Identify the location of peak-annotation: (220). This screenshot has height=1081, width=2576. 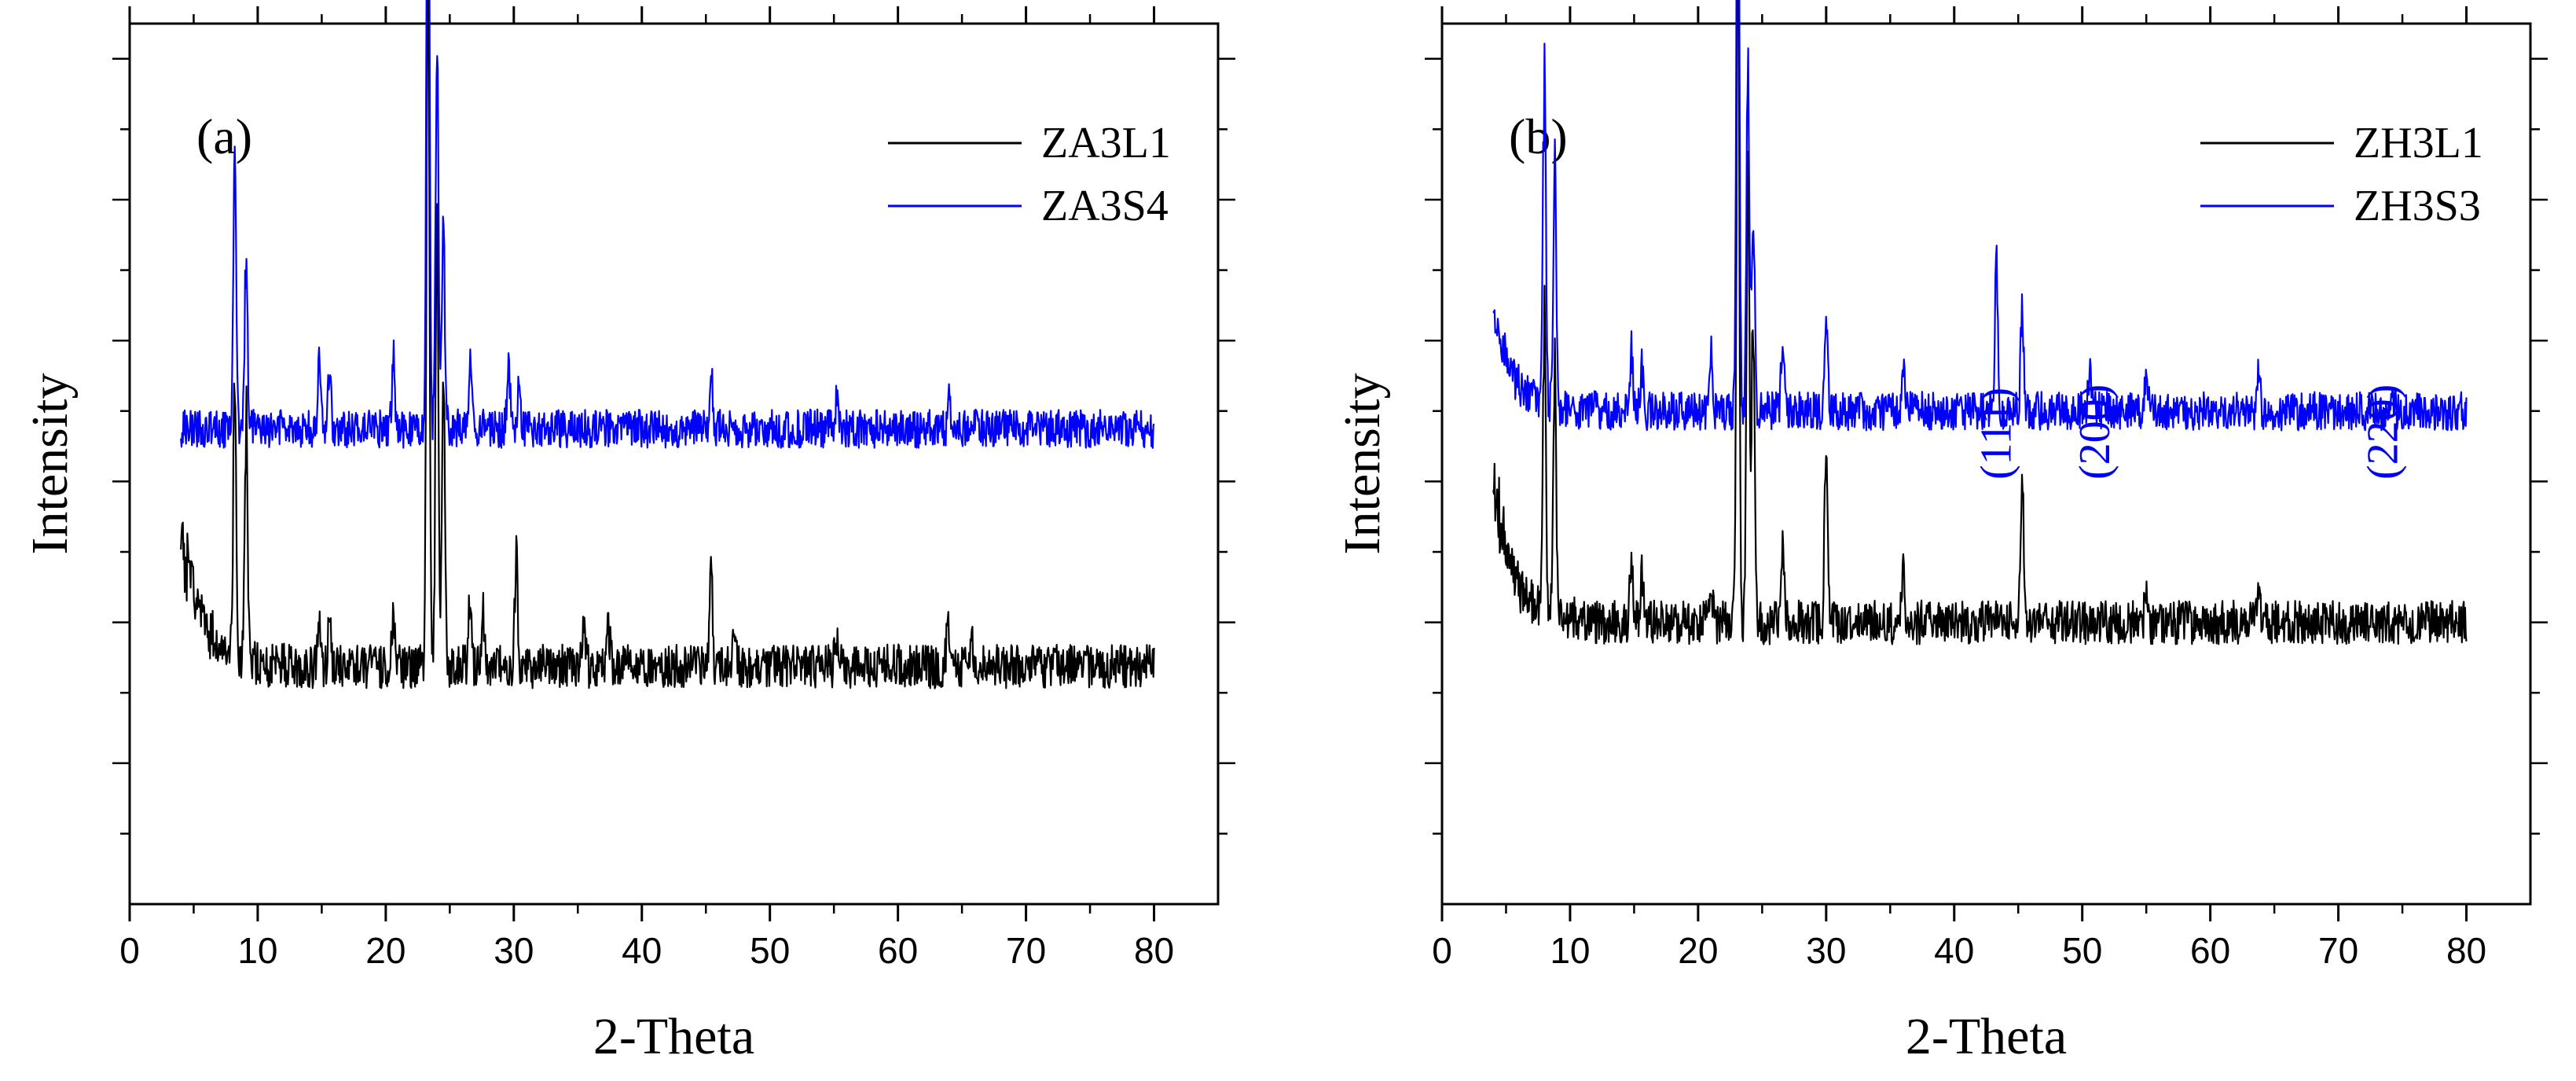
(2383, 432).